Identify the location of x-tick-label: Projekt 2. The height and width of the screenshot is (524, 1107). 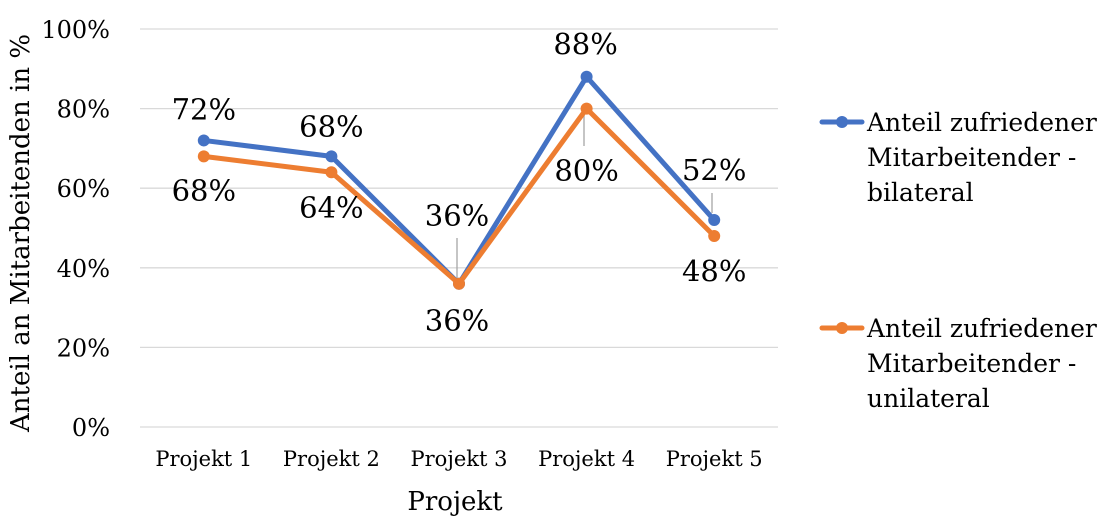
(331, 459).